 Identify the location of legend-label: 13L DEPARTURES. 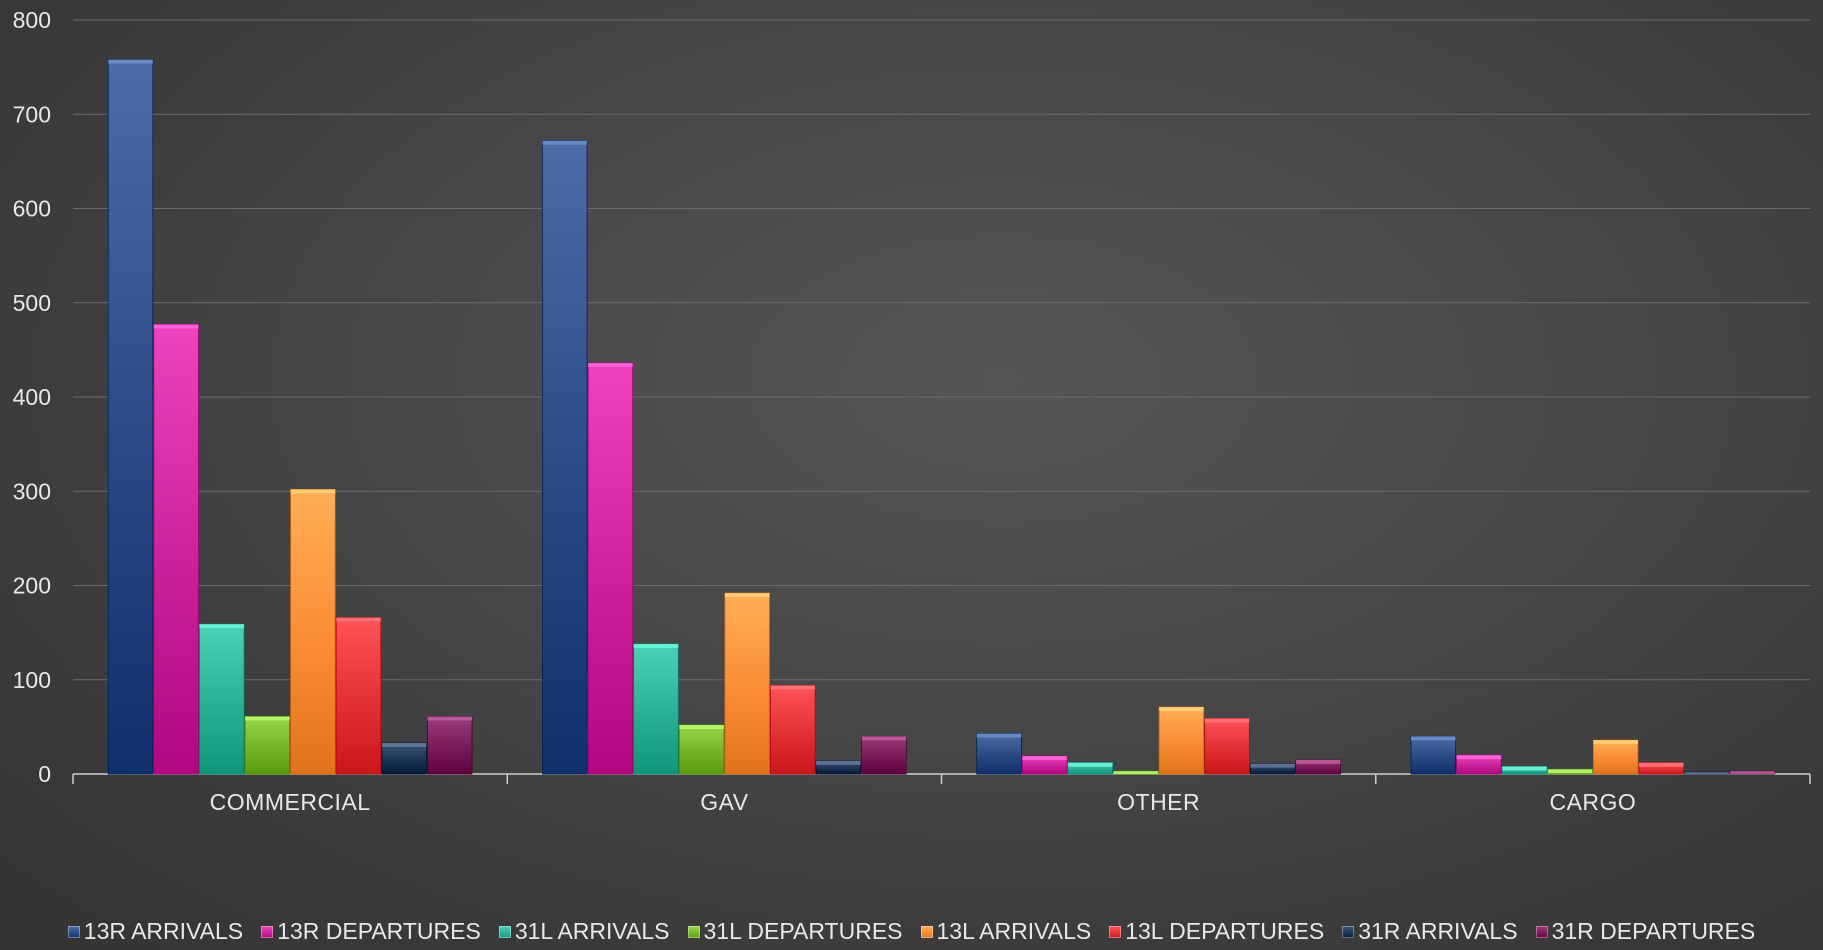
(1225, 931).